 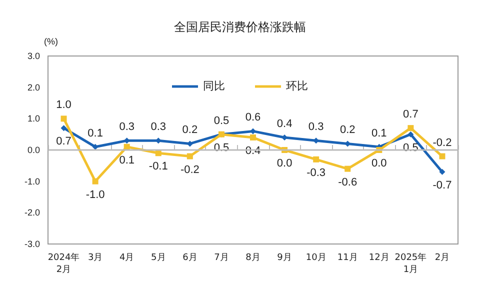 I want to click on x-tick-label: 4月, so click(x=126, y=258).